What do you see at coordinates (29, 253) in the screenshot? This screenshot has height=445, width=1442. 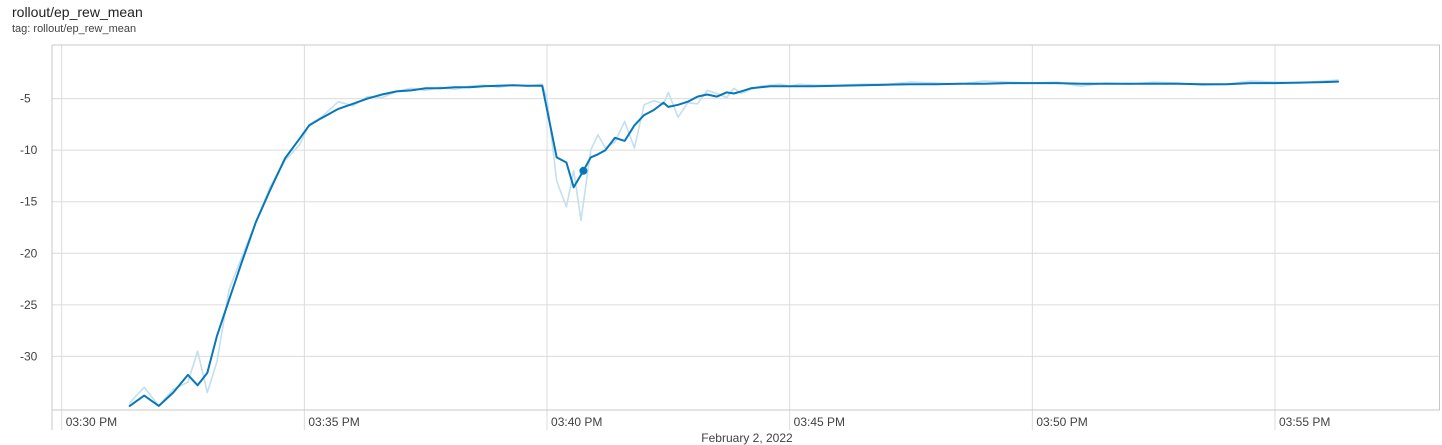 I see `y-tick-label: -20` at bounding box center [29, 253].